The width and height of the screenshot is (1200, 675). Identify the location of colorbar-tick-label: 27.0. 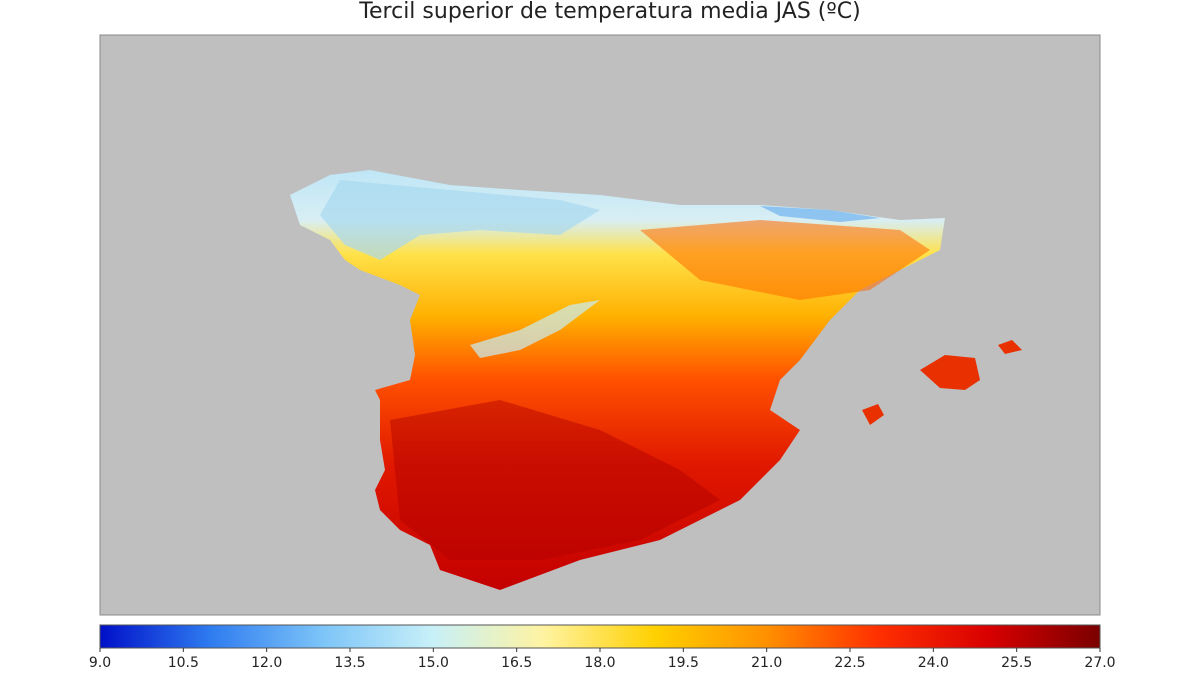
(1099, 663).